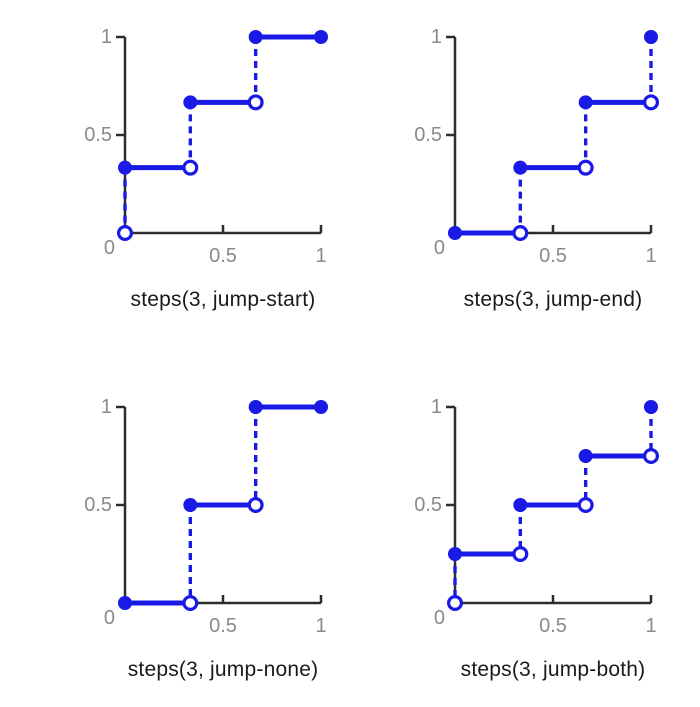 The width and height of the screenshot is (700, 707). Describe the element at coordinates (206, 146) in the screenshot. I see `chart-canvas-jump-start: 0 0.5 1 0.5 1` at that location.